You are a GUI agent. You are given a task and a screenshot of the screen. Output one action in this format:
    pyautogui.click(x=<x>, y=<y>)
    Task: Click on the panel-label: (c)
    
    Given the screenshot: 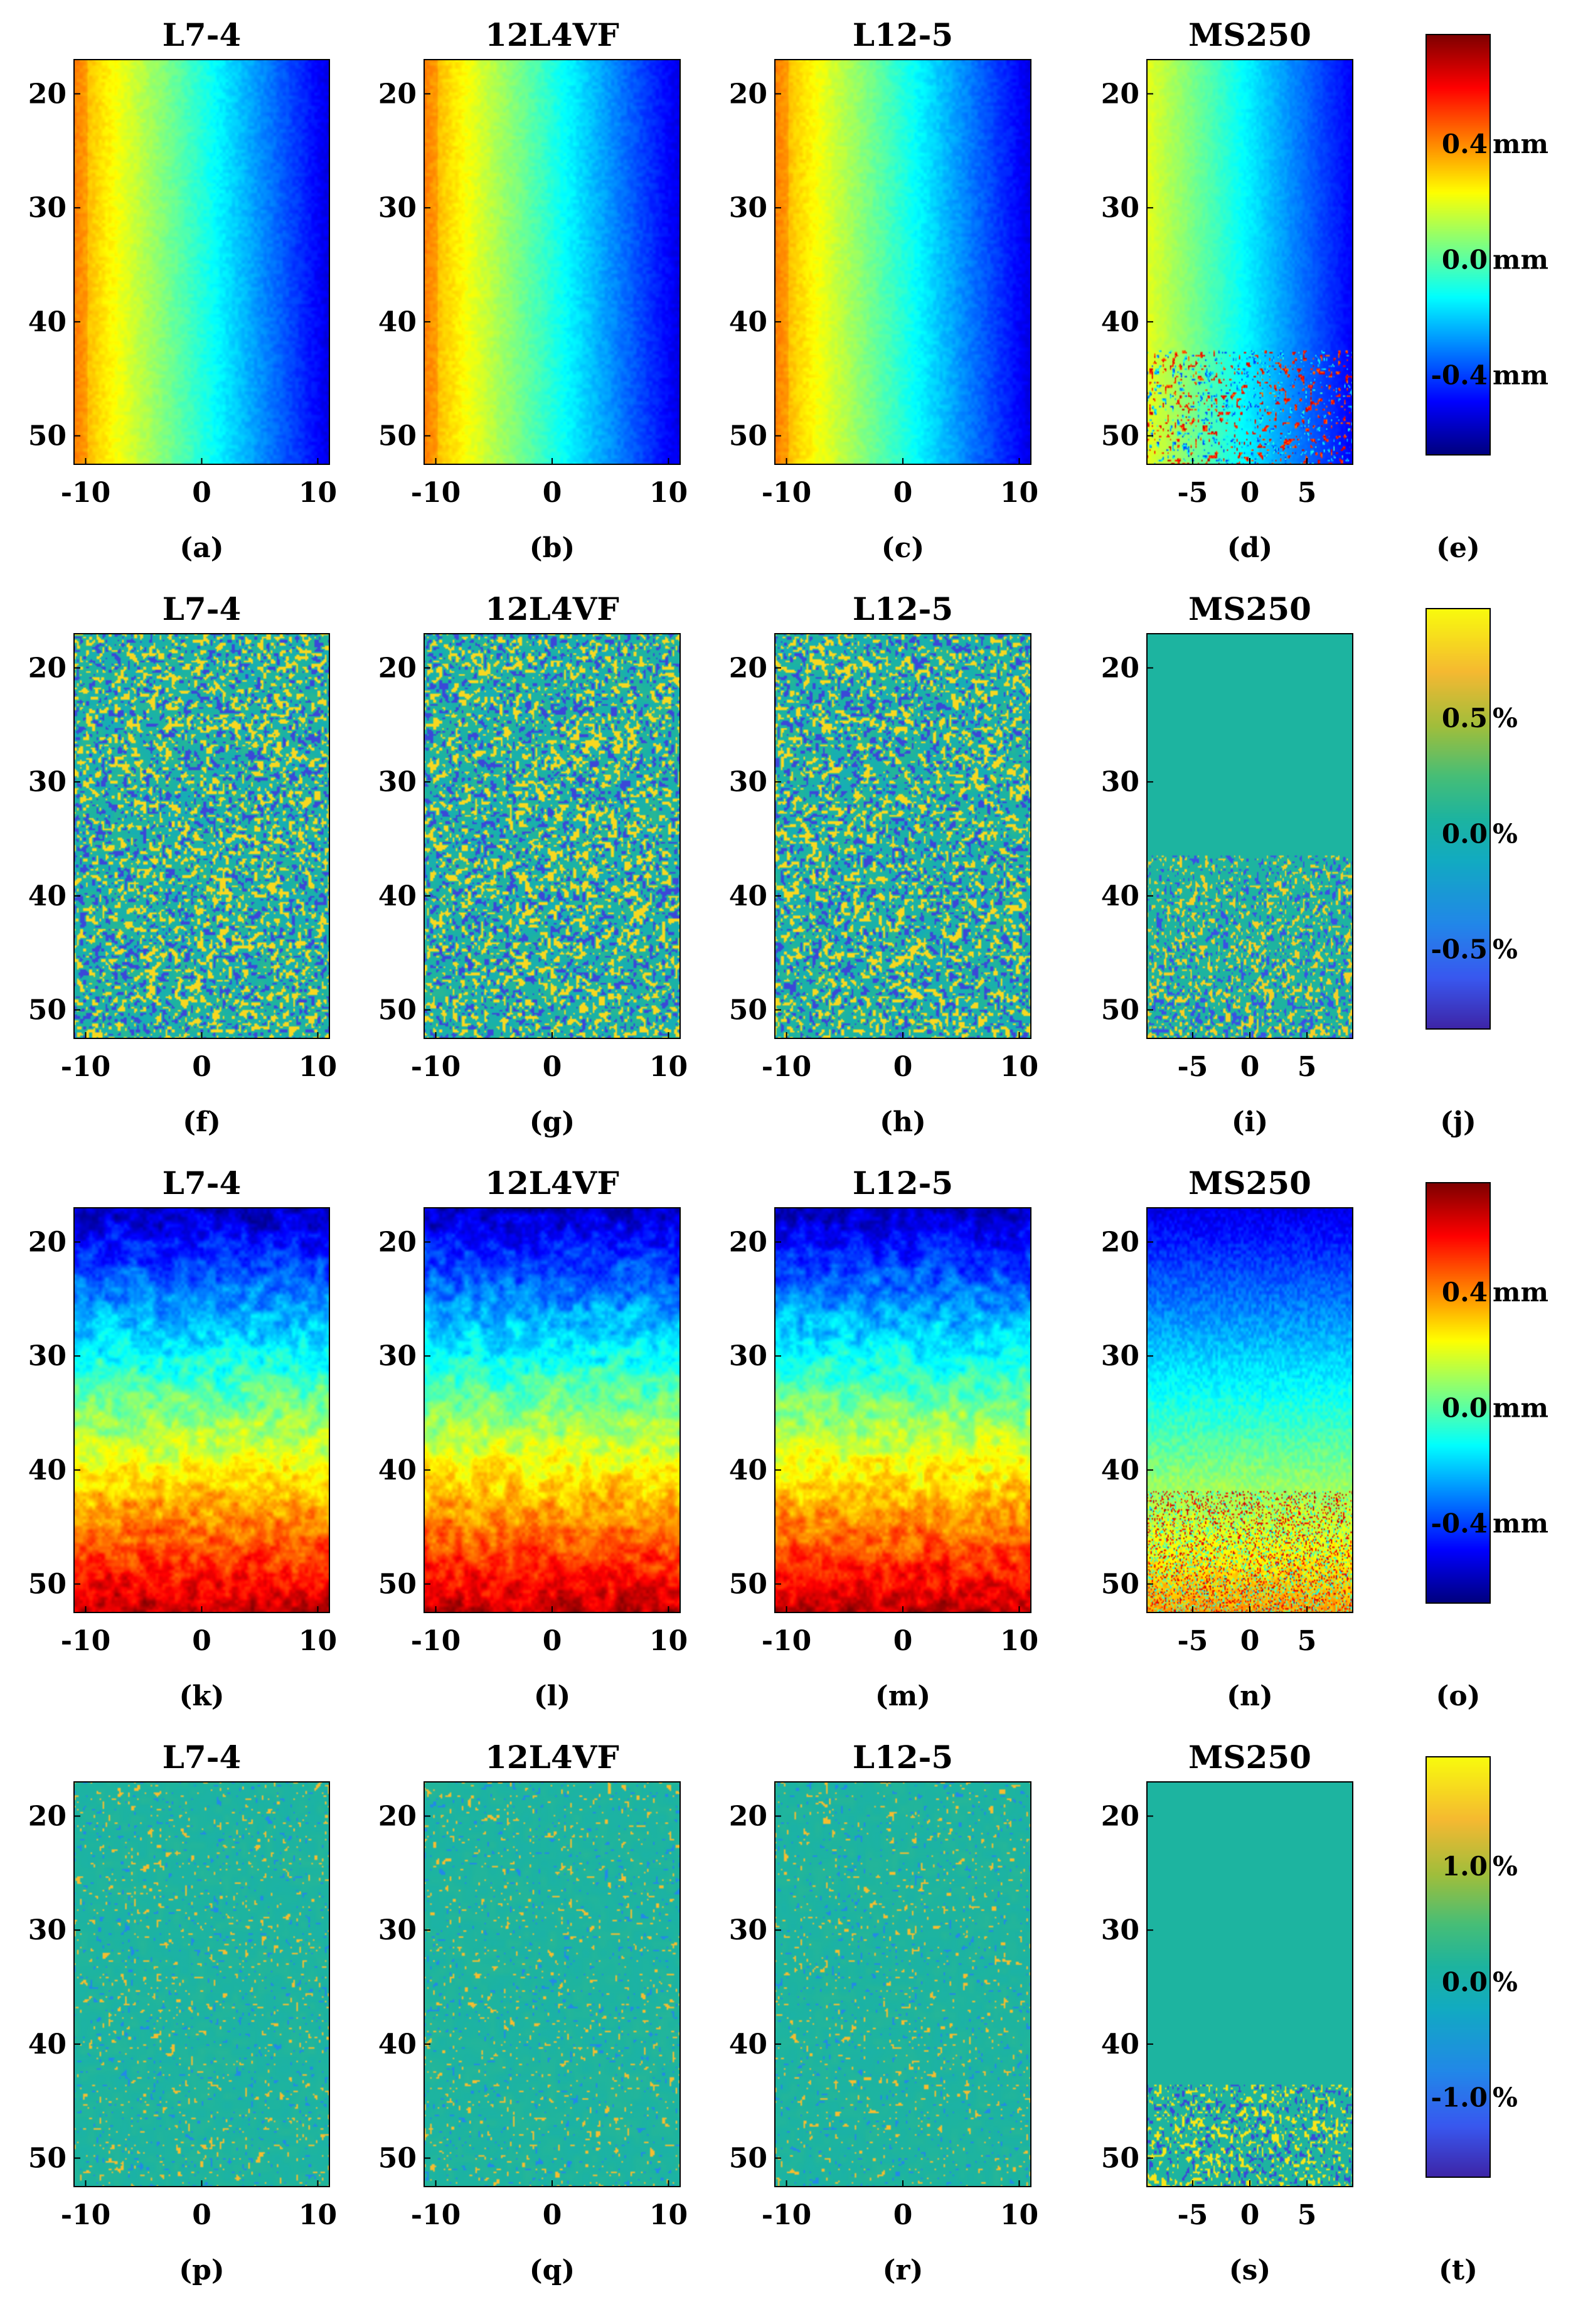 What is the action you would take?
    pyautogui.click(x=903, y=548)
    